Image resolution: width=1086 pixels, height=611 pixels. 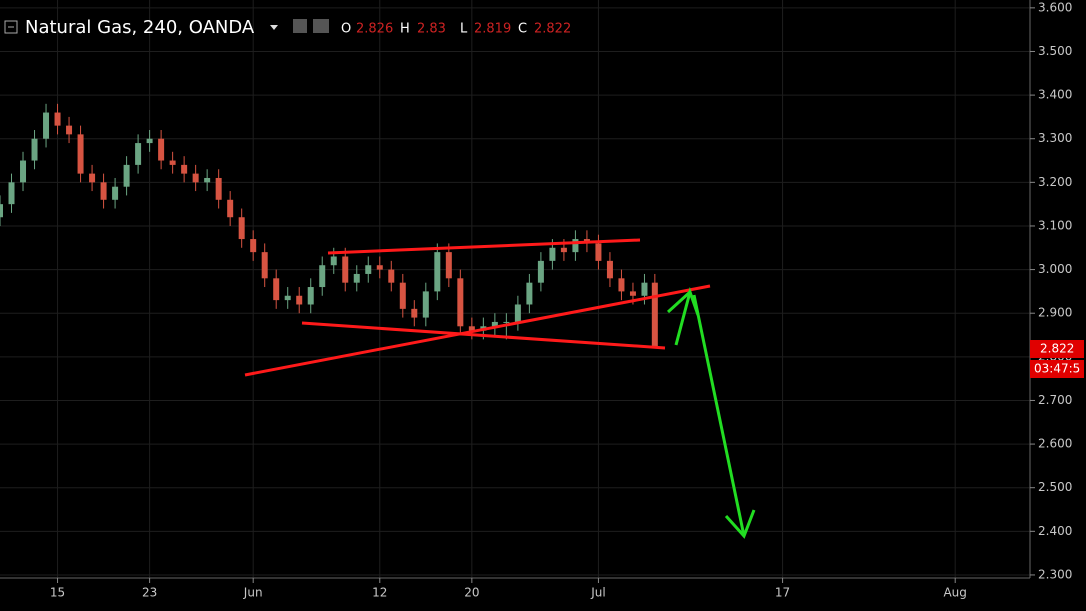 I want to click on x-tick-label: 17, so click(x=782, y=593).